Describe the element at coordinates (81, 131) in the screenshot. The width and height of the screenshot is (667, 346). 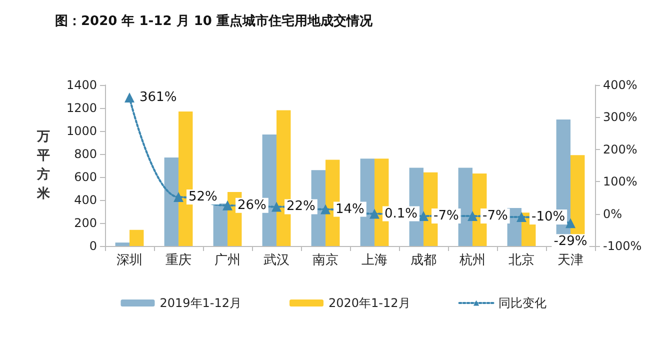
I see `y-tick-label: 1000` at that location.